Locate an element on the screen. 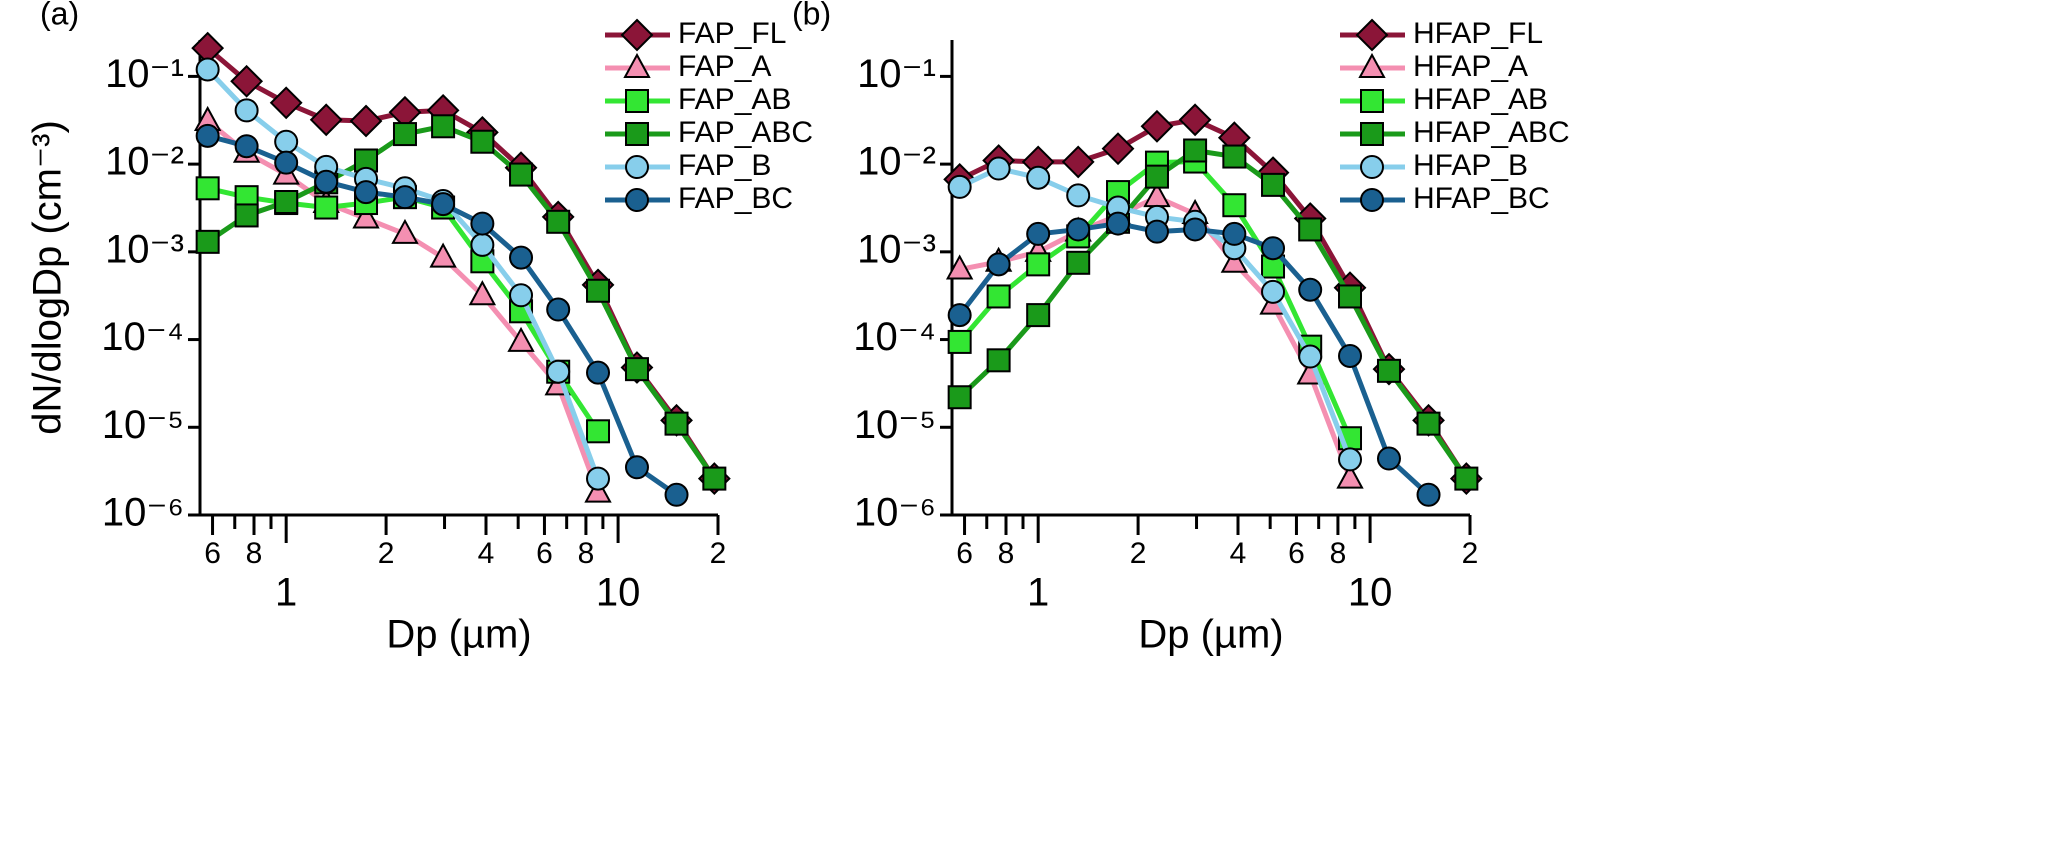 The image size is (2067, 866). y-tick-label: 10⁻⁴ is located at coordinates (894, 337).